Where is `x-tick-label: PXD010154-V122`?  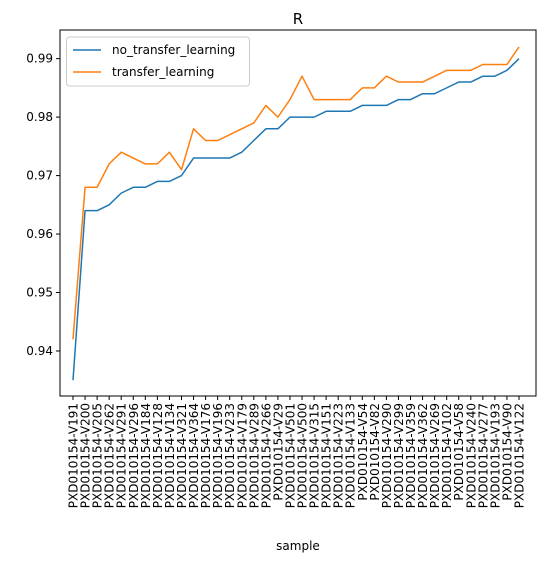 x-tick-label: PXD010154-V122 is located at coordinates (520, 455).